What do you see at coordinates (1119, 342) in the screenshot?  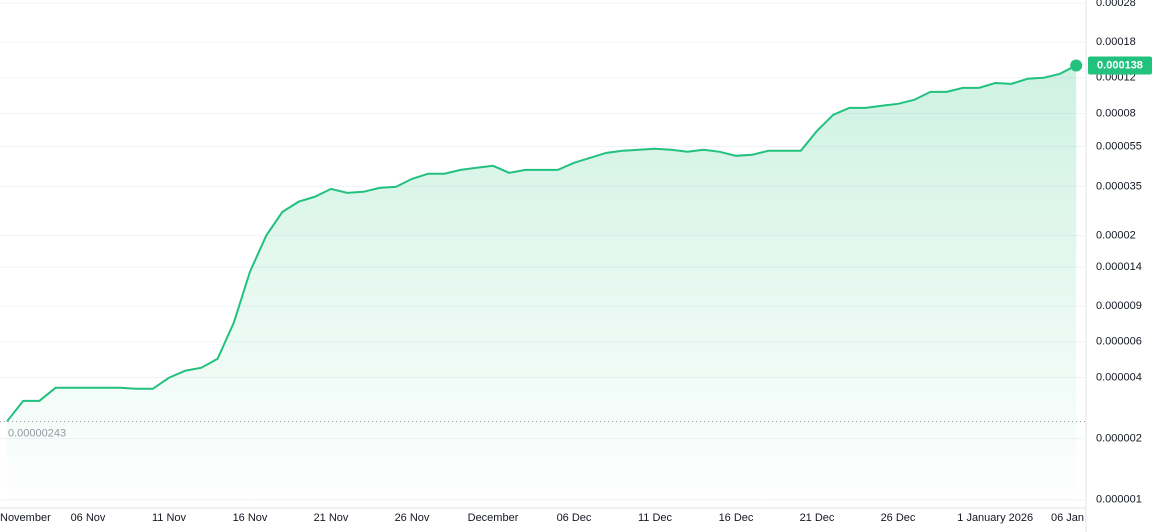 I see `y-tick-label: 0.000006` at bounding box center [1119, 342].